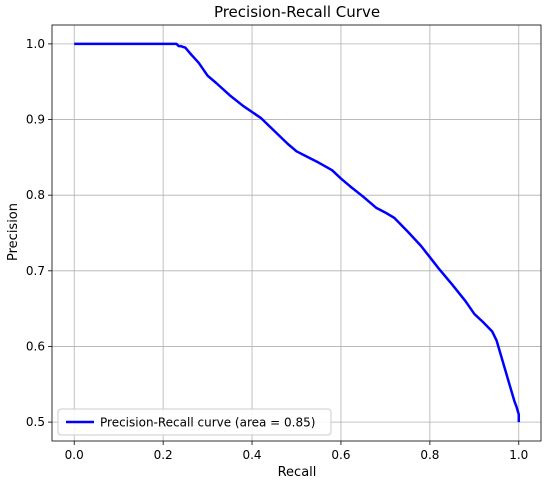 The image size is (550, 484). I want to click on legend-label: Precision-Recall curve (area = 0.85), so click(207, 423).